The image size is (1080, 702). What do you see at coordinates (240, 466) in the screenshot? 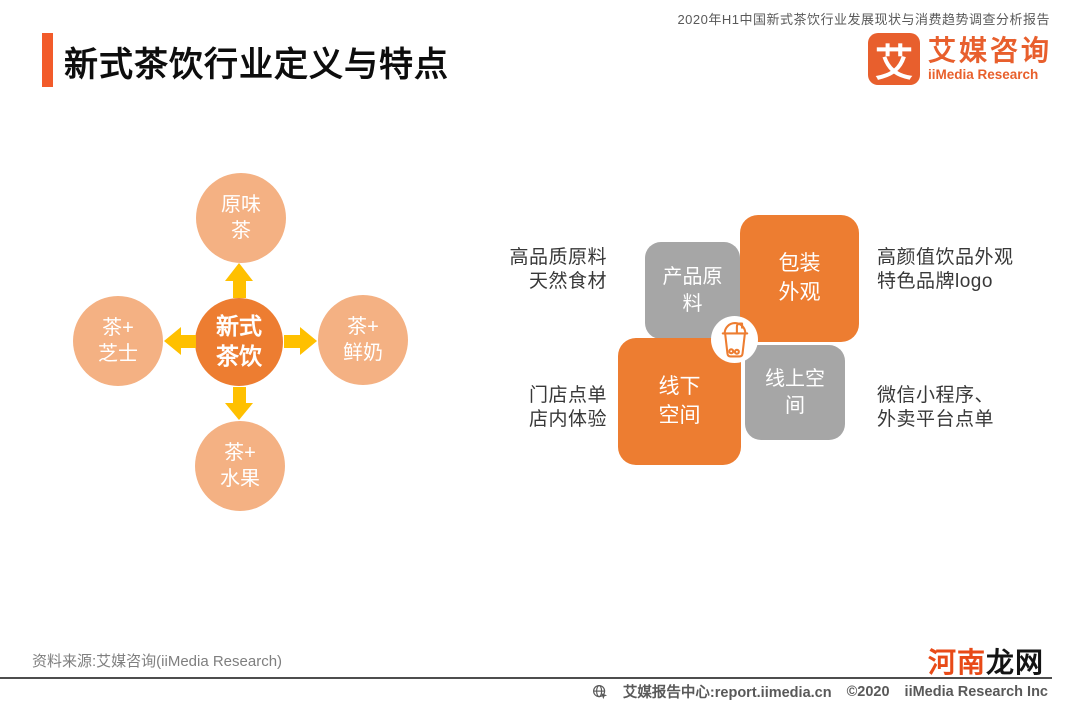
I see `hub-node-tea-fruit: 茶+ 水果` at bounding box center [240, 466].